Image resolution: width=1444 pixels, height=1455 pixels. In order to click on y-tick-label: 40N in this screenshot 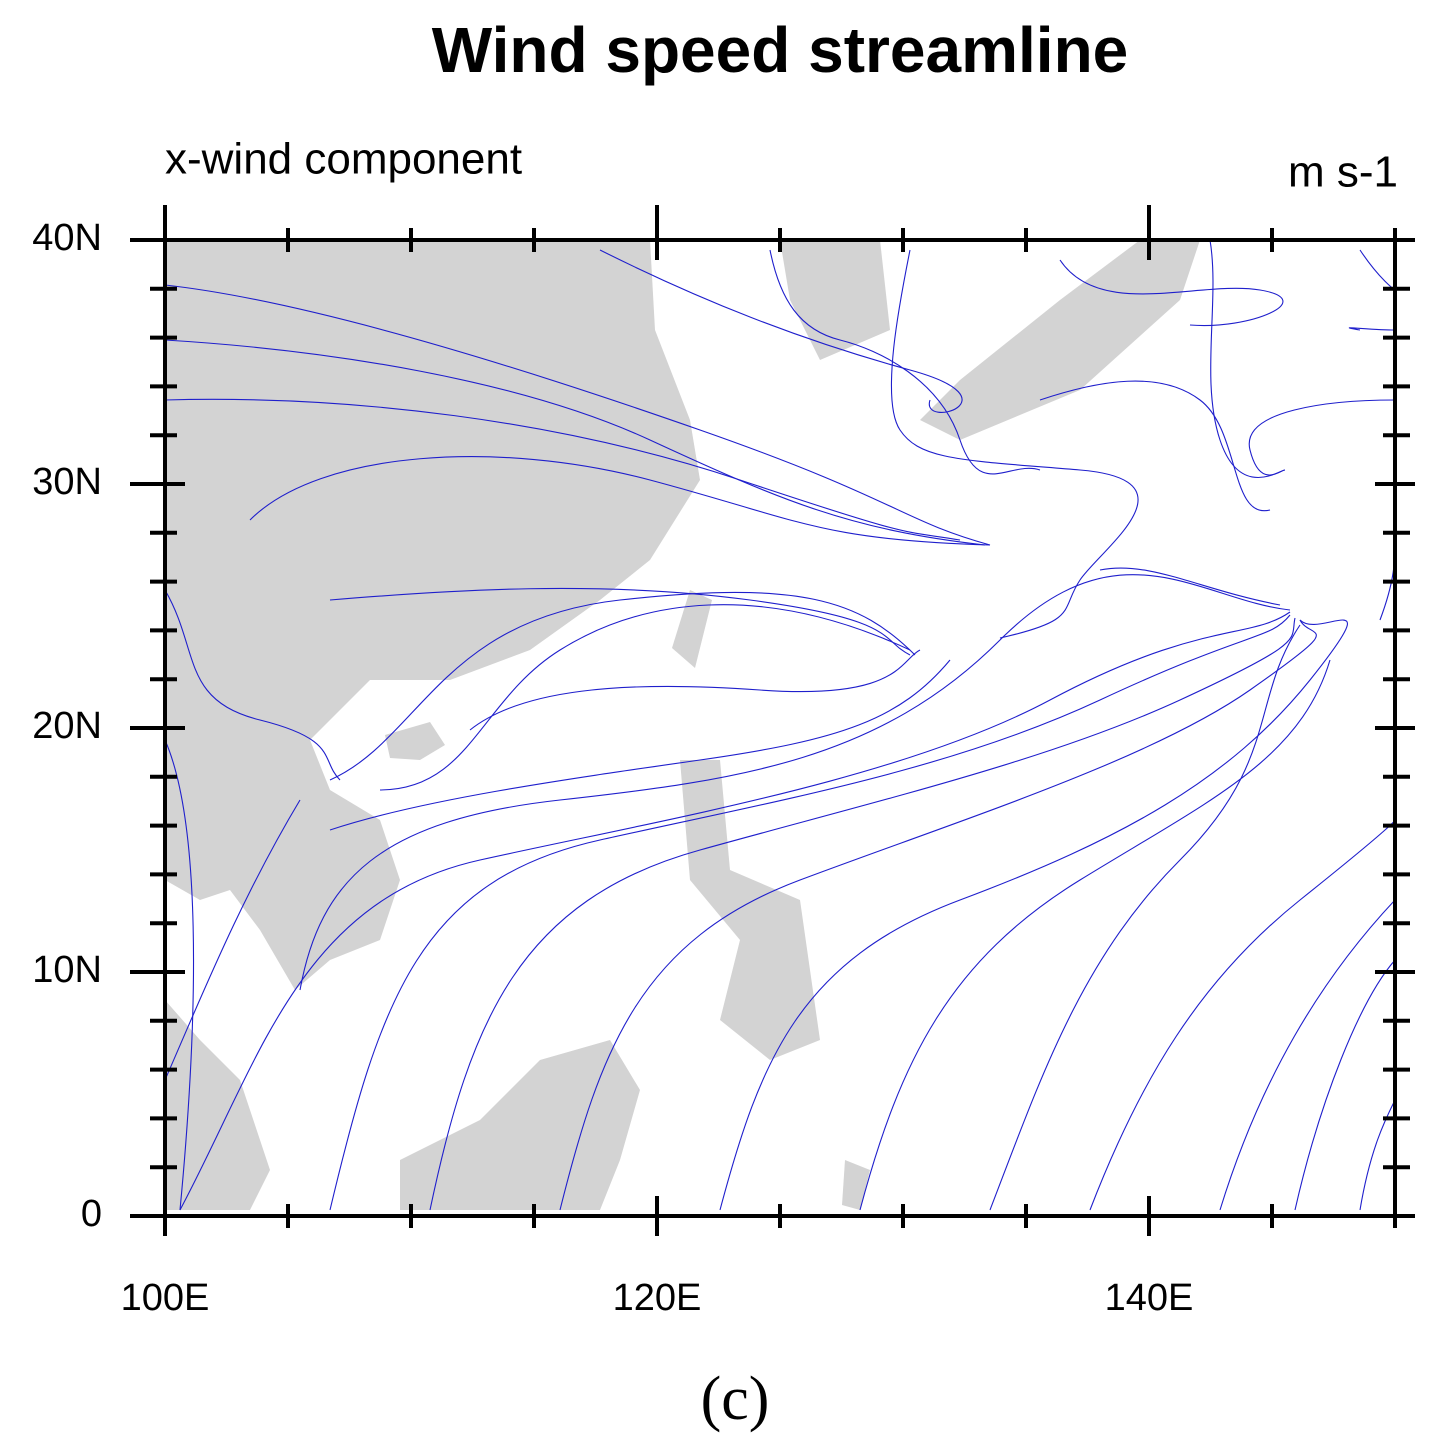, I will do `click(67, 238)`.